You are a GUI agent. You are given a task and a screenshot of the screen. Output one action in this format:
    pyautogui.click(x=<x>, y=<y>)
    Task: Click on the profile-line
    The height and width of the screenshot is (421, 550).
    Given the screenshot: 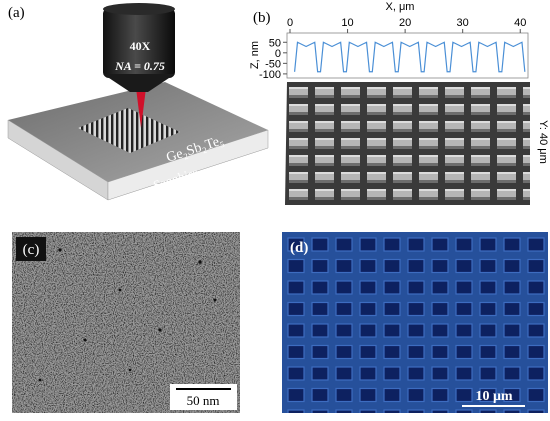 What is the action you would take?
    pyautogui.click(x=410, y=57)
    